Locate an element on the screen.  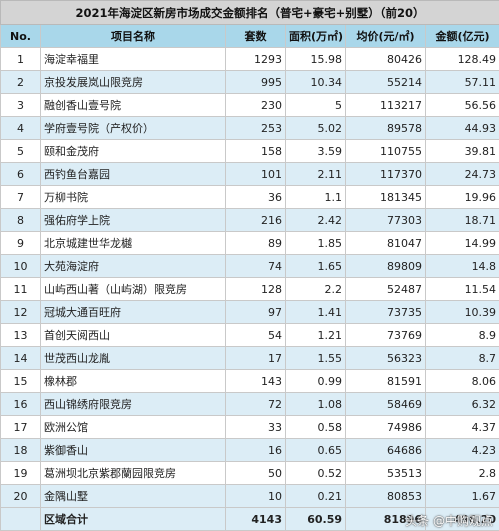
cell-no: 19 is located at coordinates (20, 473).